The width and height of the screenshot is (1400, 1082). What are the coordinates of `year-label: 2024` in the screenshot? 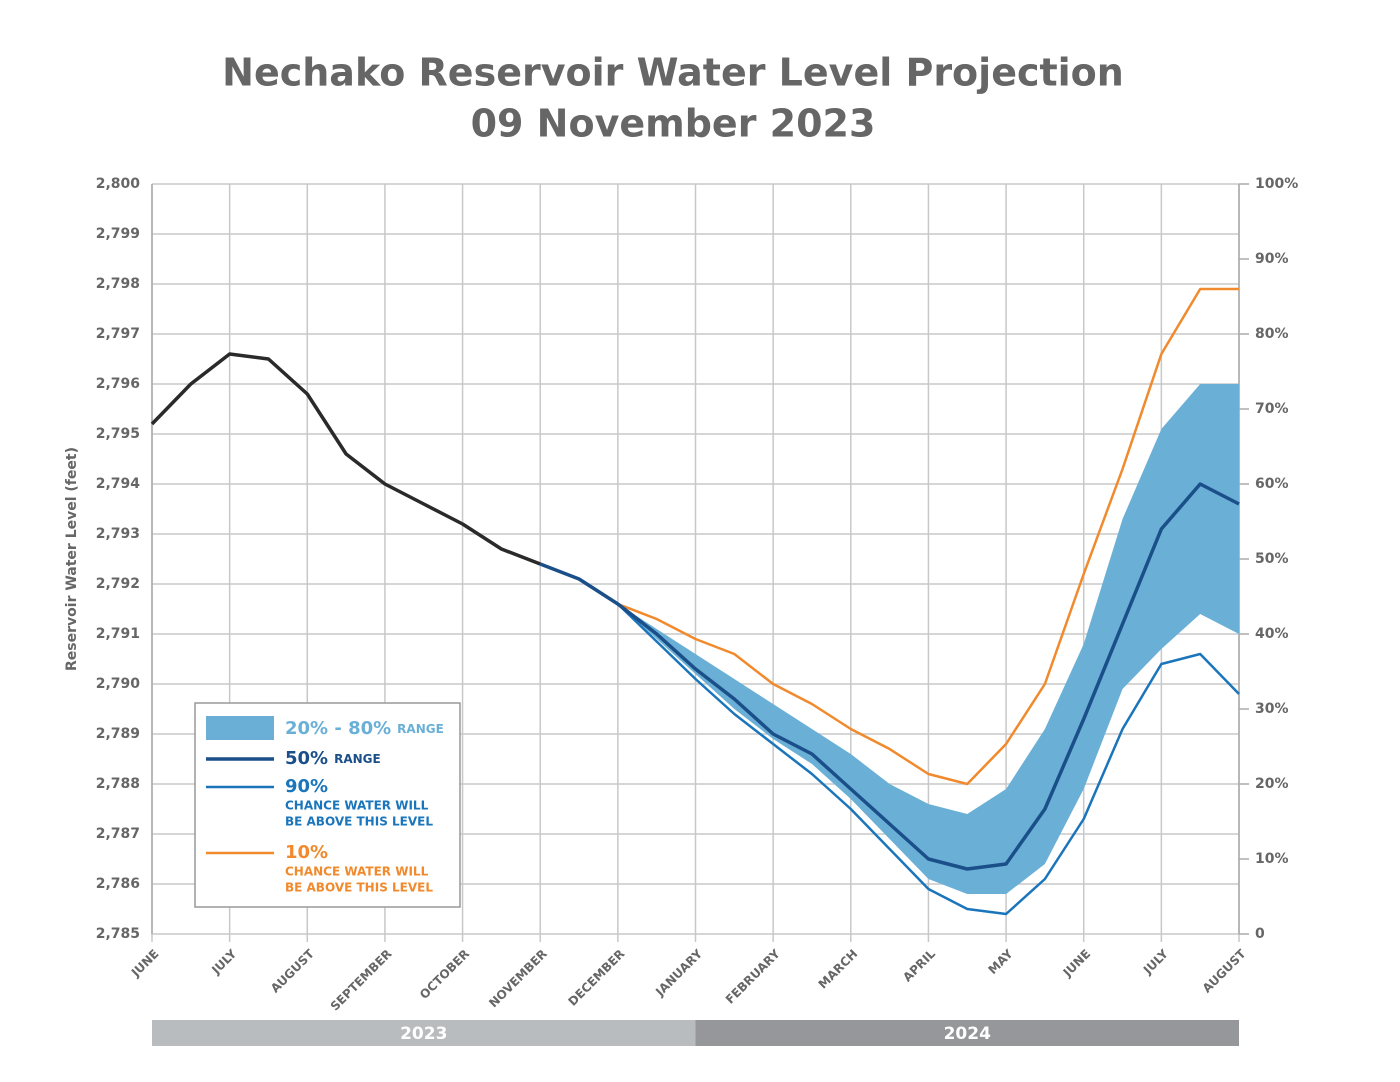 It's located at (967, 1034).